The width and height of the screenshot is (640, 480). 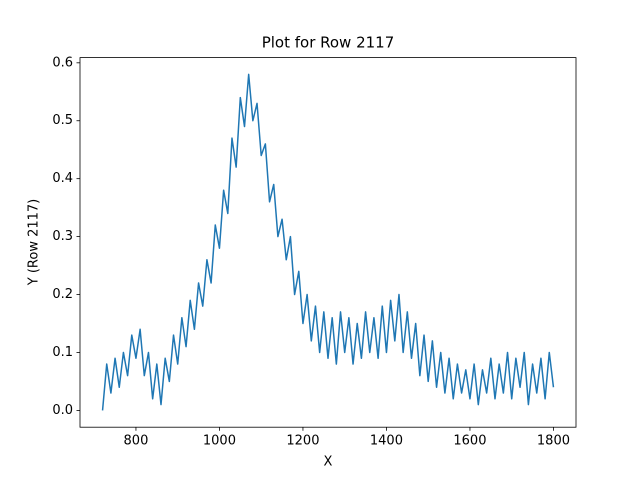 What do you see at coordinates (62, 236) in the screenshot?
I see `y-tick-label: 0.3` at bounding box center [62, 236].